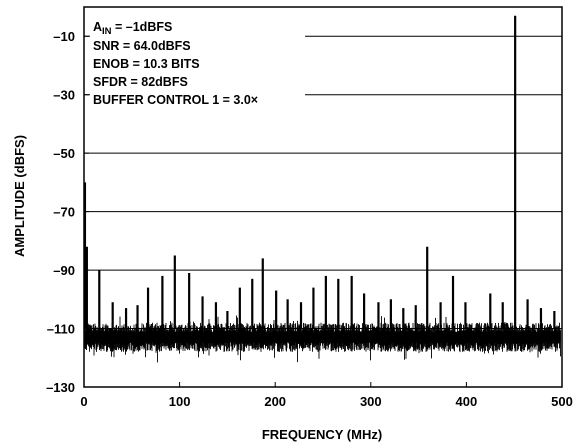 This screenshot has height=444, width=584. Describe the element at coordinates (64, 212) in the screenshot. I see `y-tick-label: –70` at that location.